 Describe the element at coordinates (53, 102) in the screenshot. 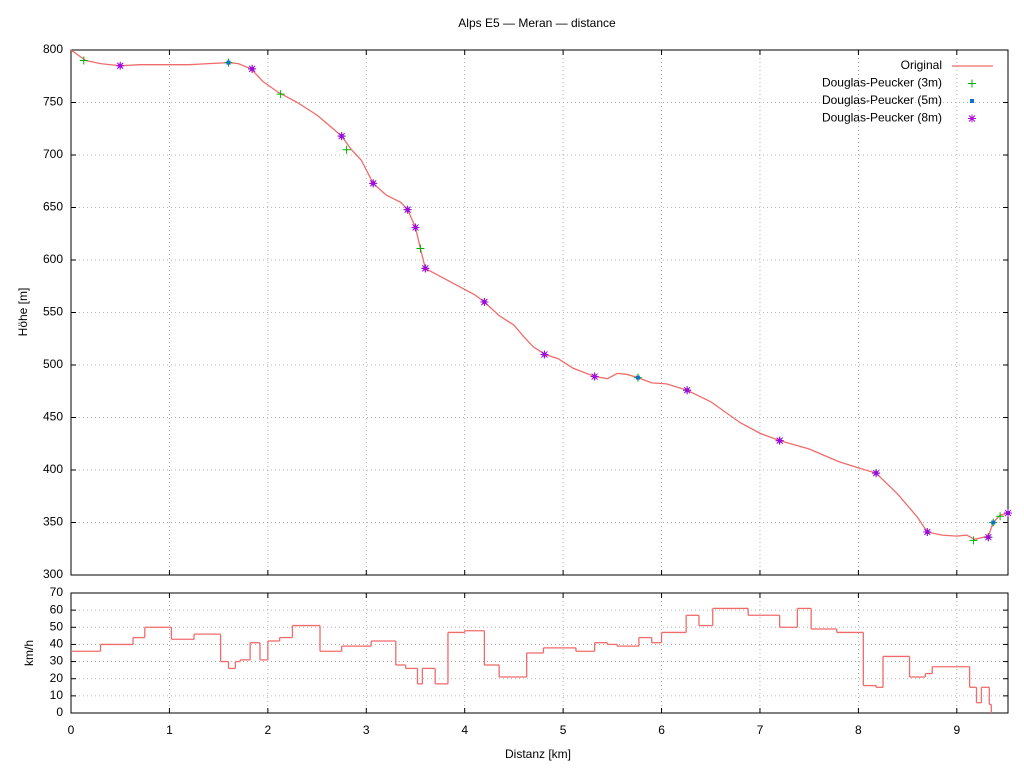

I see `y-tick-label: 750` at that location.